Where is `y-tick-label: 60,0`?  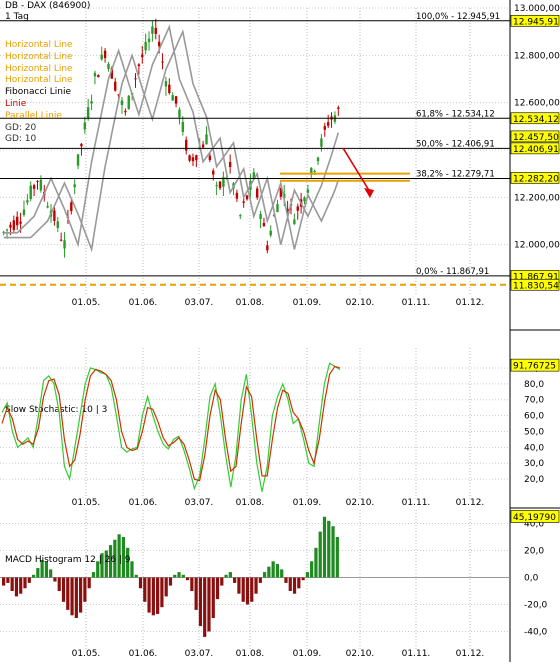
y-tick-label: 60,0 is located at coordinates (534, 417).